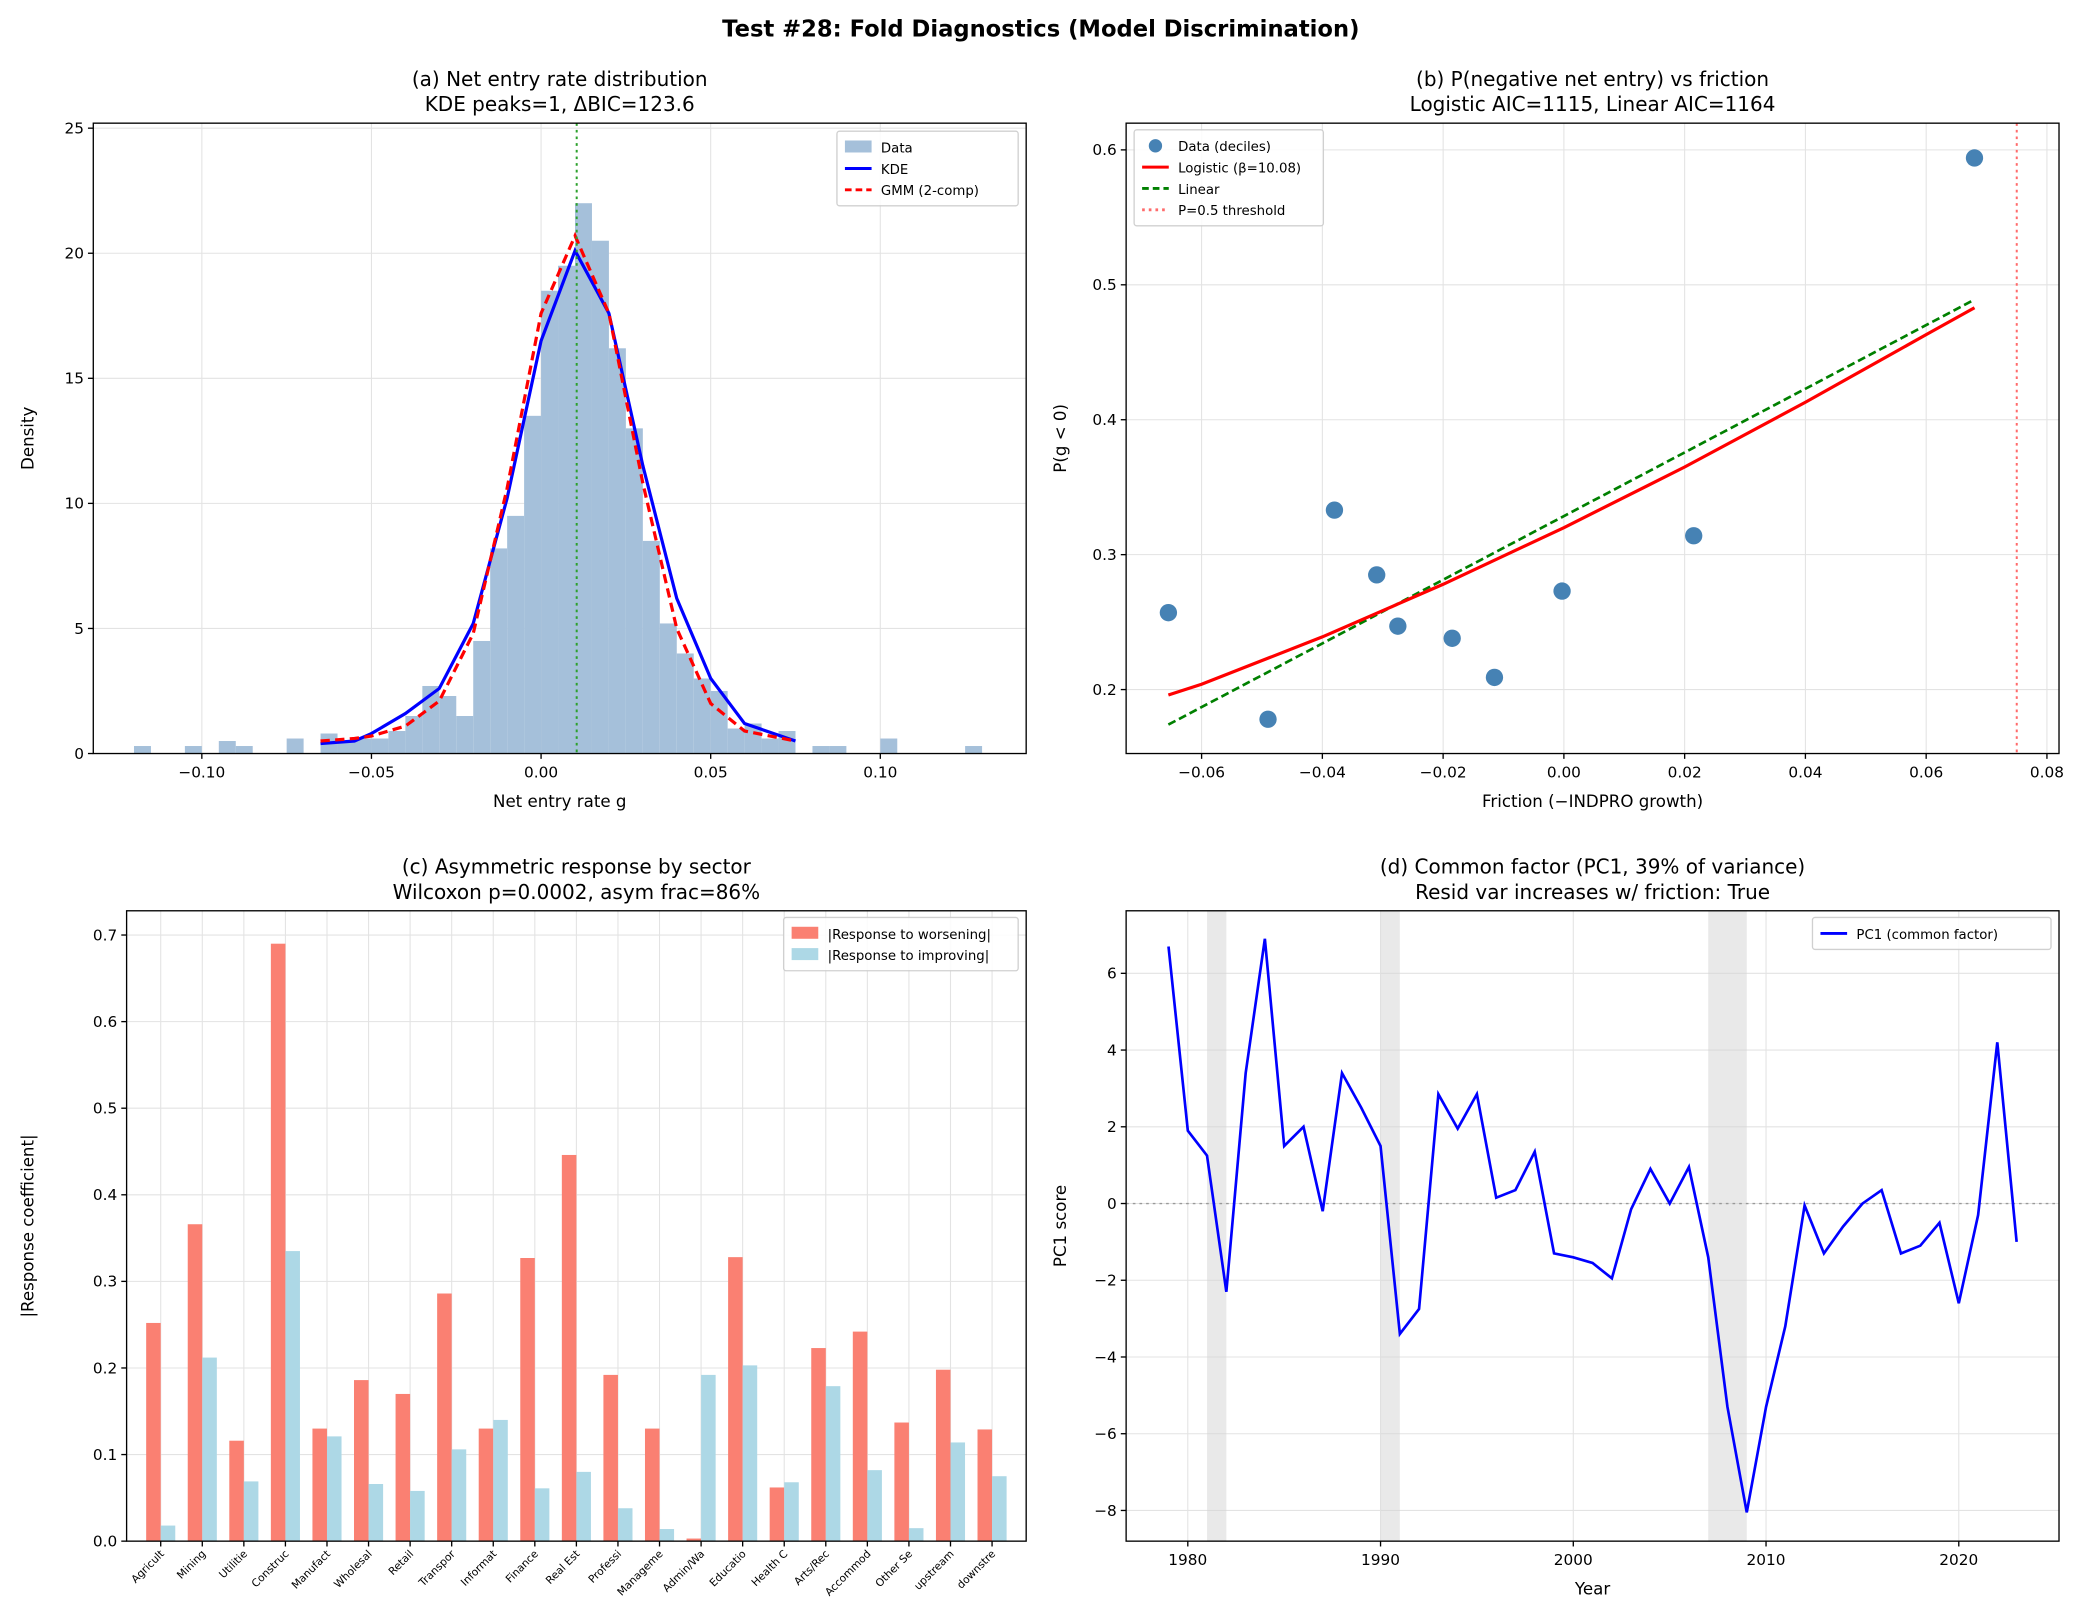 Image resolution: width=2083 pixels, height=1623 pixels. What do you see at coordinates (73, 504) in the screenshot?
I see `y-tick-label: 10` at bounding box center [73, 504].